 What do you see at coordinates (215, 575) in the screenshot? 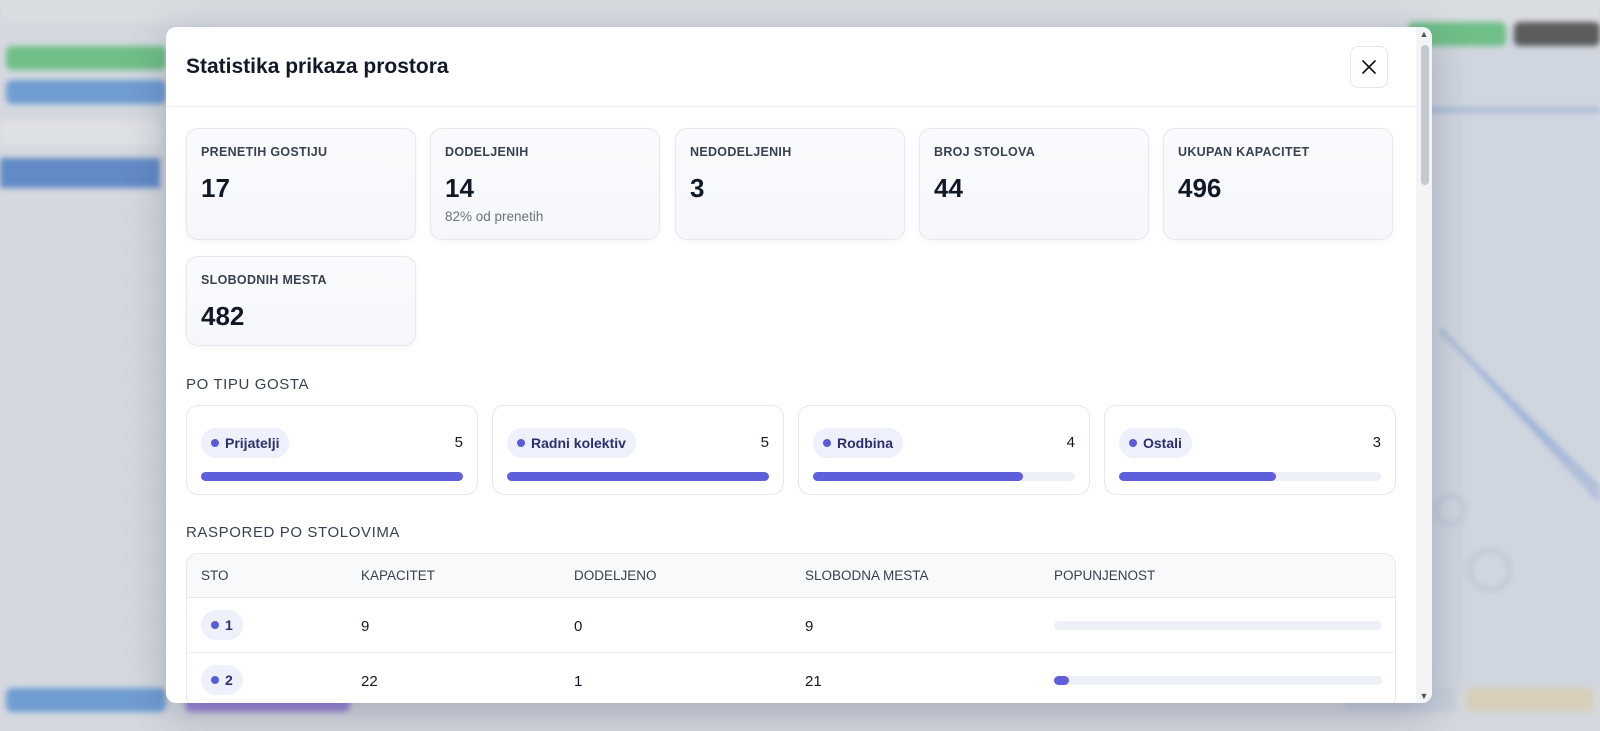
I see `column-header-sto: STO` at bounding box center [215, 575].